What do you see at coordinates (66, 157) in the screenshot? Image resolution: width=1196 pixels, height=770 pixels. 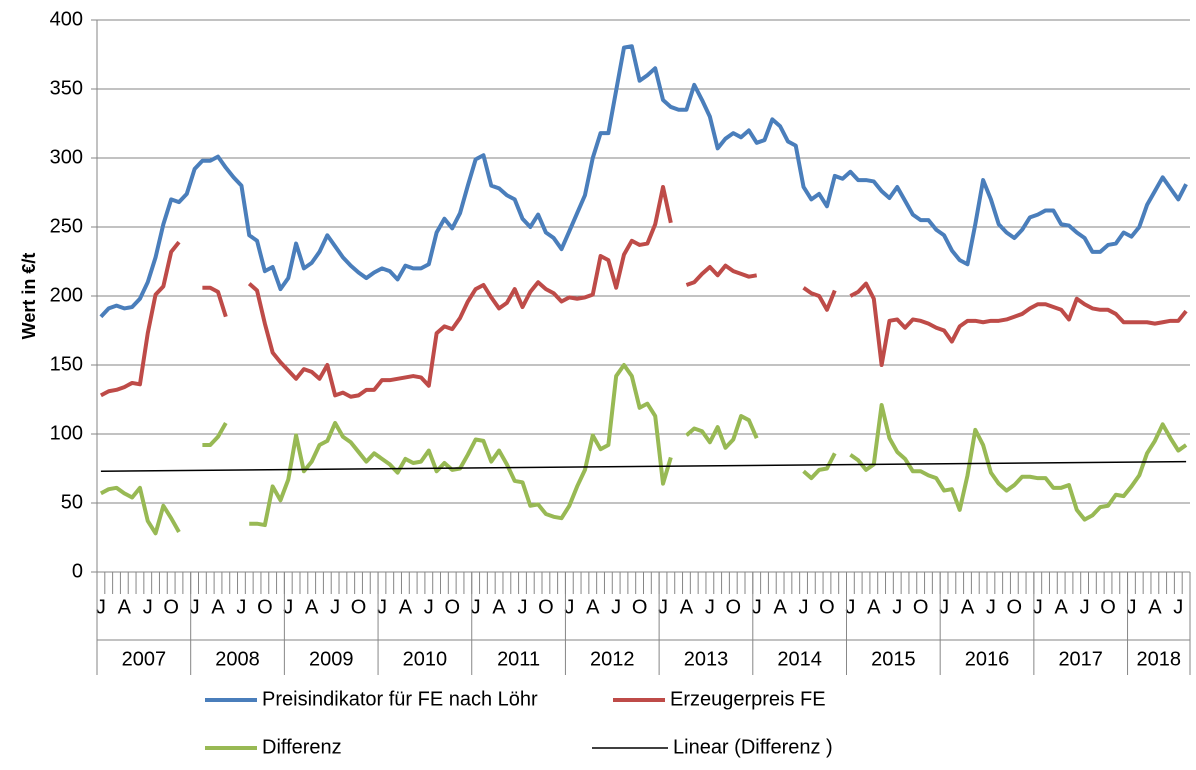 I see `y-tick-label: 300` at bounding box center [66, 157].